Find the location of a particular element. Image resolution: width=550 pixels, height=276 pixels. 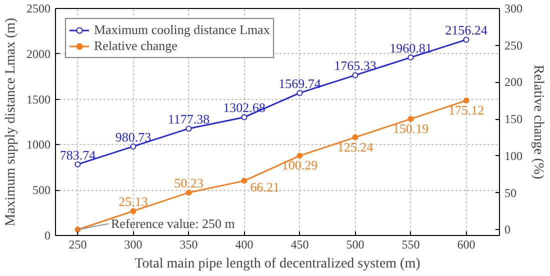

x-tick-label: 500 is located at coordinates (355, 245).